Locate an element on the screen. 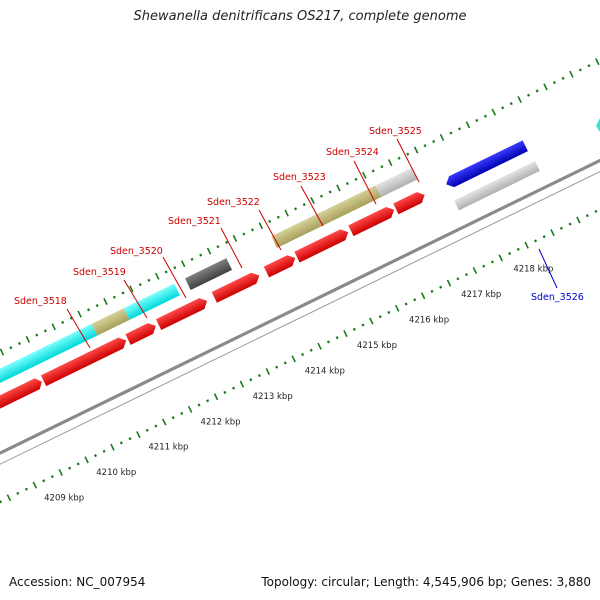 This screenshot has height=600, width=600. kbp-label: 4211 kbp is located at coordinates (168, 448).